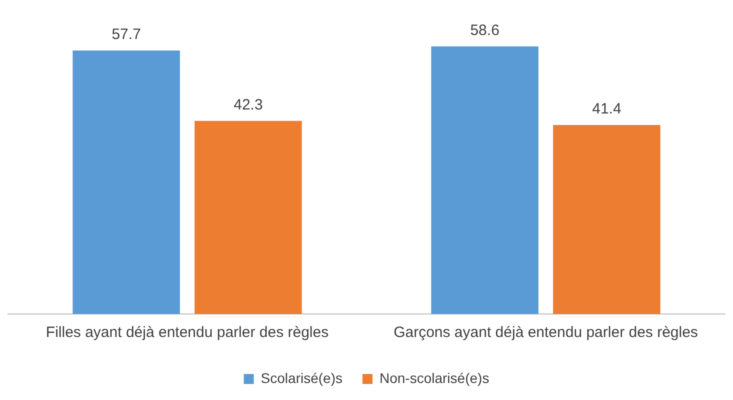  Describe the element at coordinates (301, 378) in the screenshot. I see `legend-label: Scolarisé(e)s` at that location.